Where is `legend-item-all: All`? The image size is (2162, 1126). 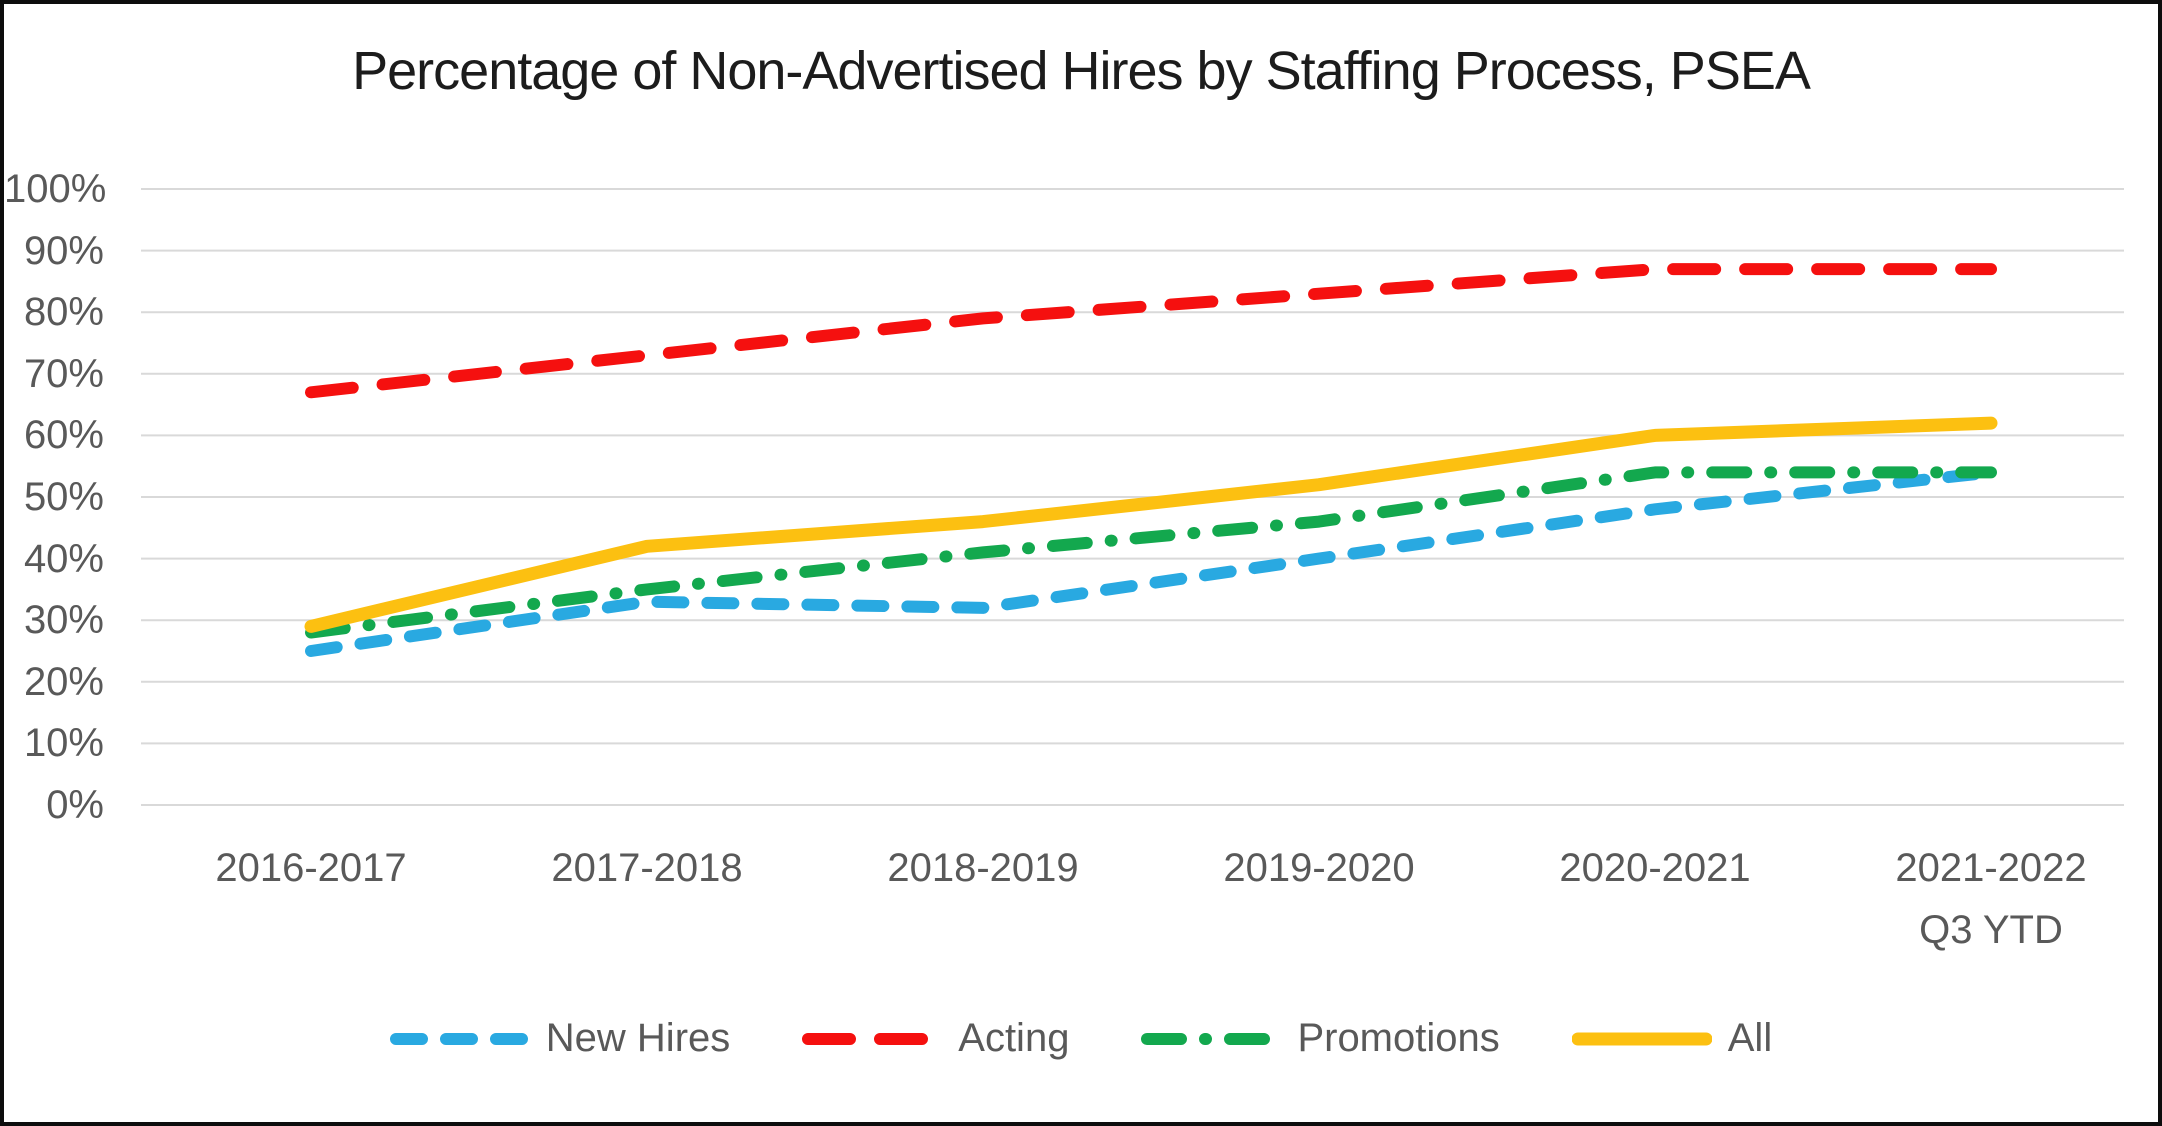
legend-item-all: All is located at coordinates (1672, 1038).